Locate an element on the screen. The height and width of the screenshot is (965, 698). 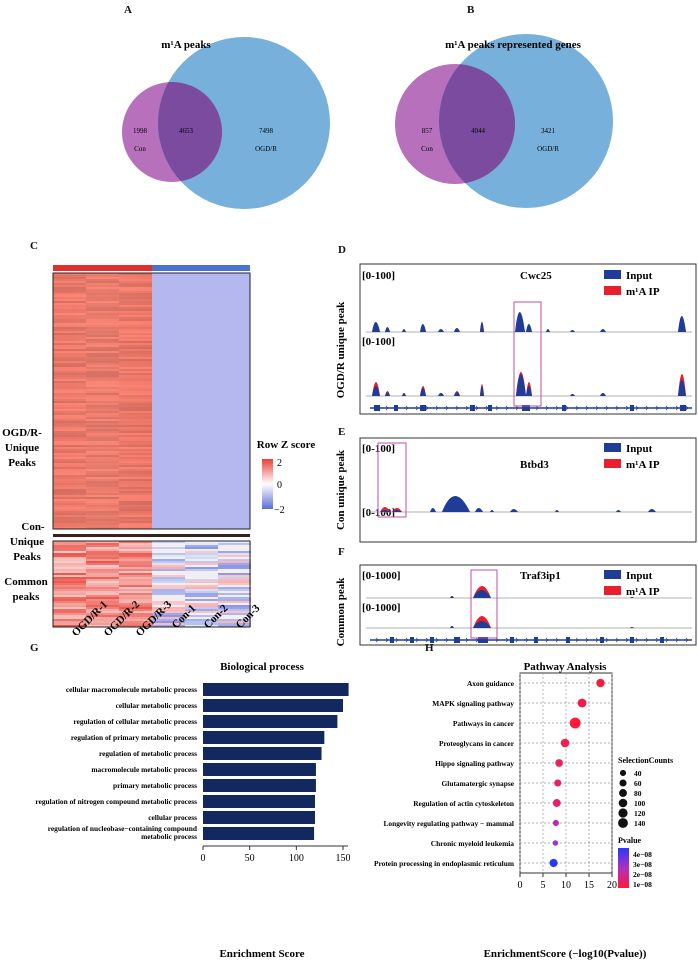
track-d-legend-input-swatch is located at coordinates (612, 274).